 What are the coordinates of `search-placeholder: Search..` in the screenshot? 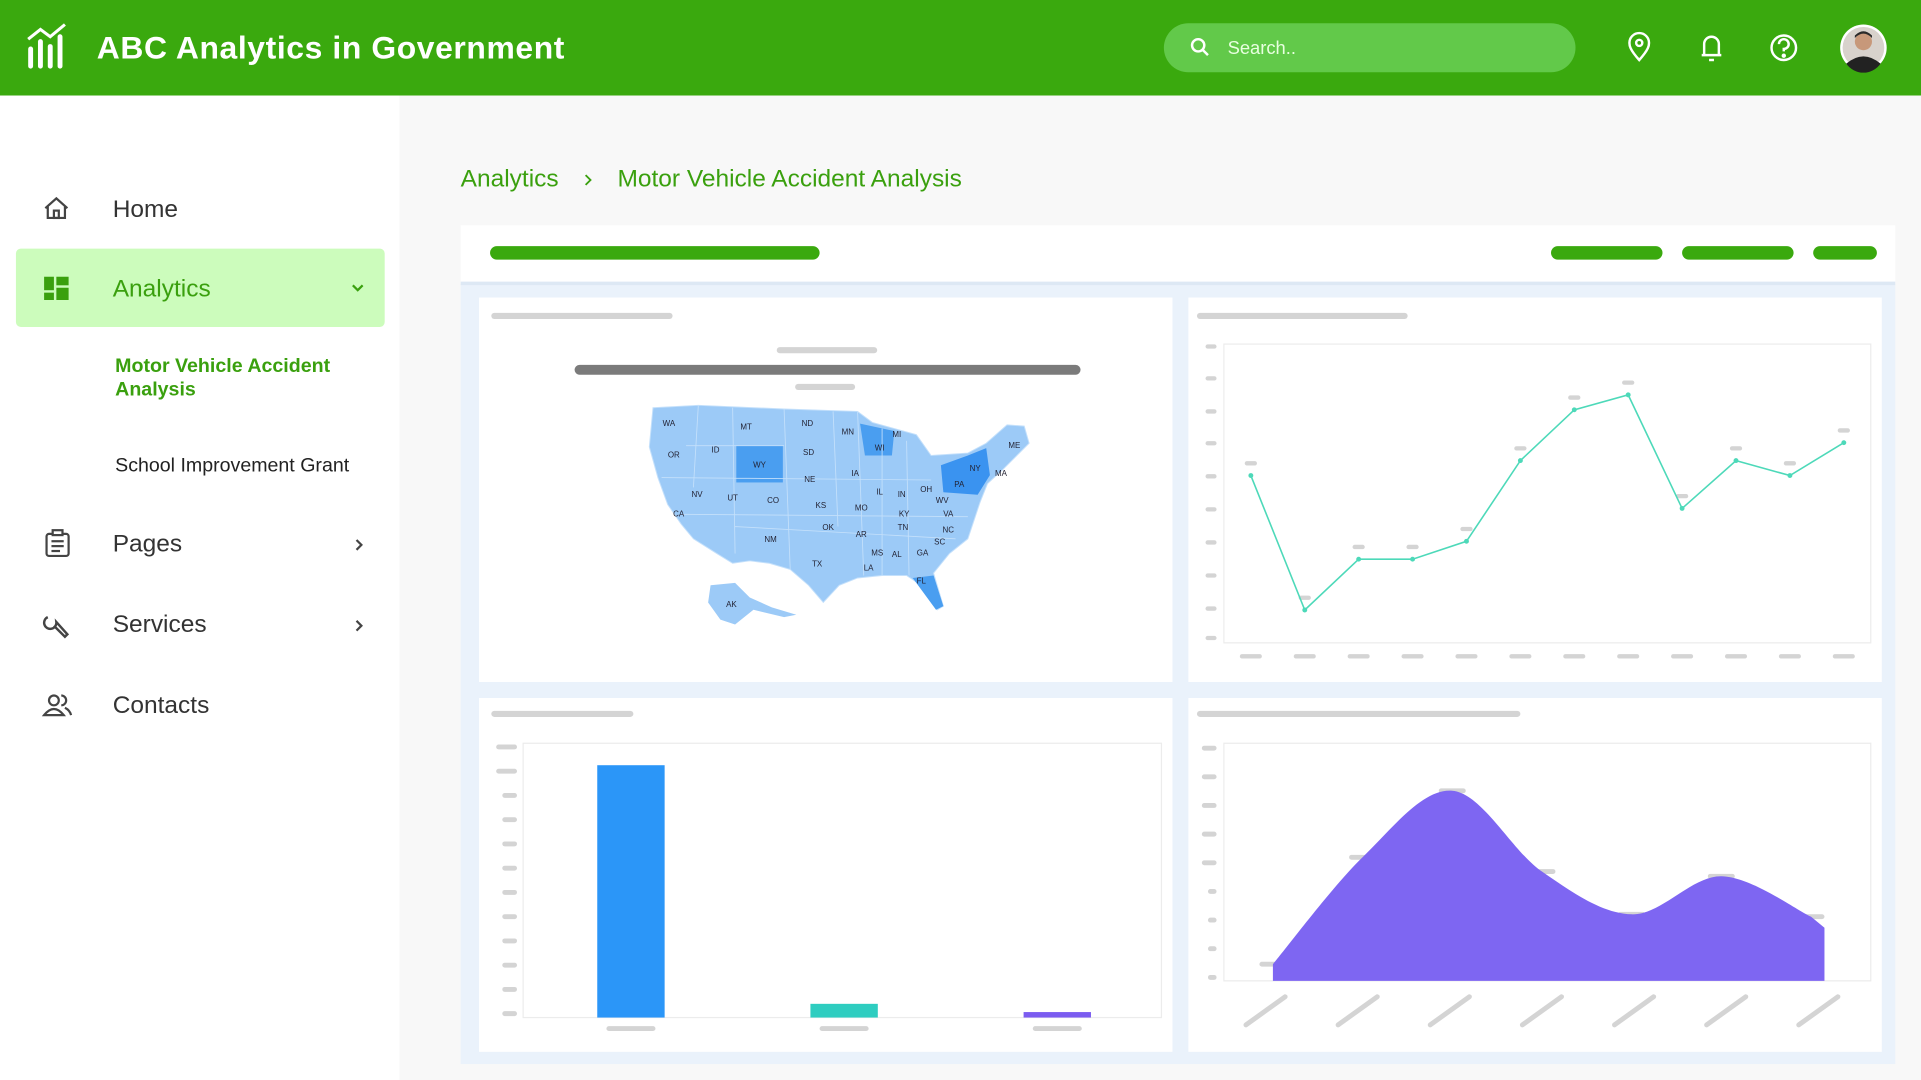 It's located at (1262, 47).